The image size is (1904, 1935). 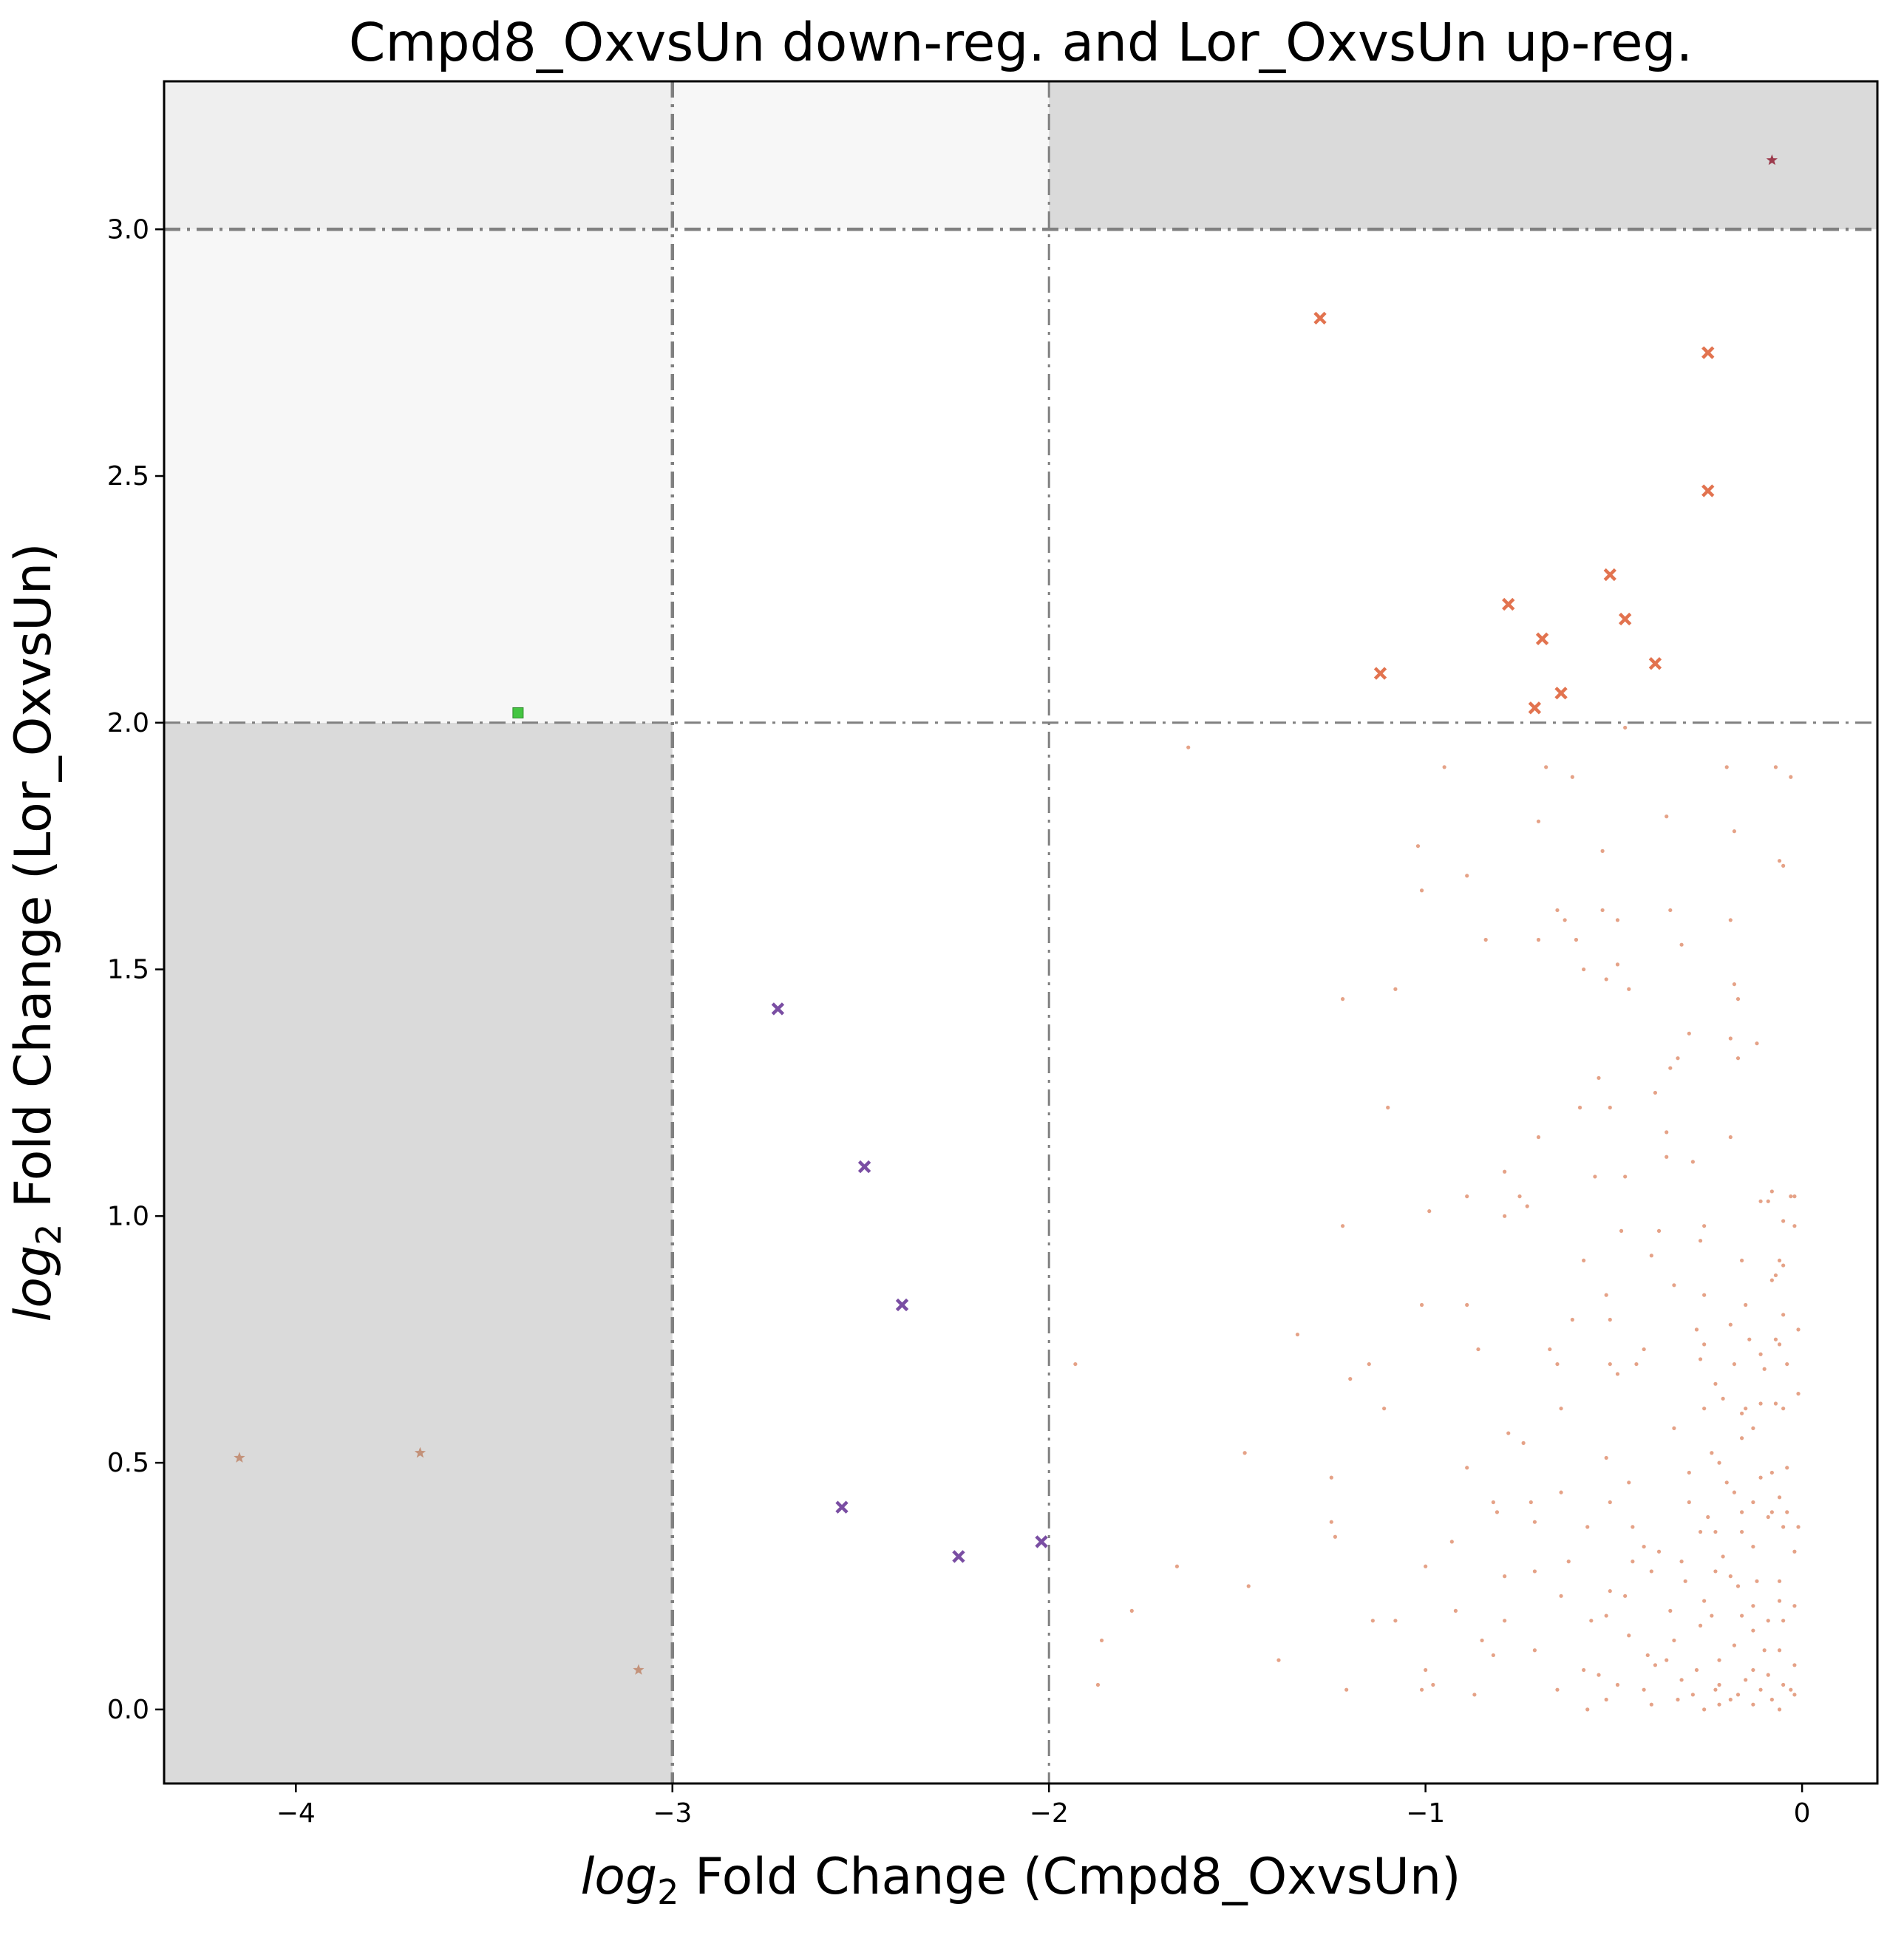 I want to click on x-axis-label: log2 Fold Change (Cmpd8_OxvsUn), so click(x=1020, y=1880).